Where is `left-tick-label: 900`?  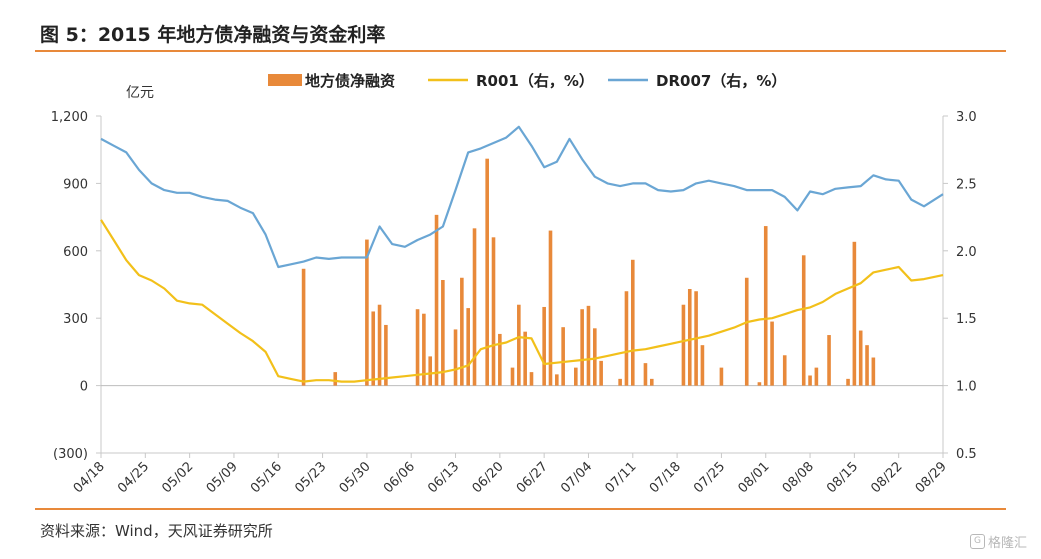
left-tick-label: 900 is located at coordinates (75, 184).